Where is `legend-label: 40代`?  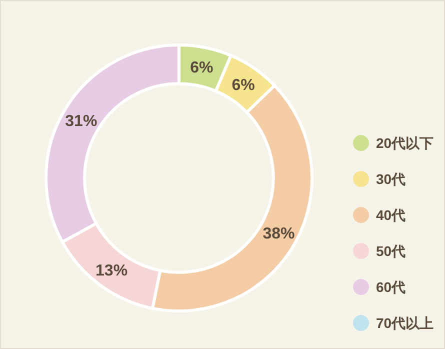 legend-label: 40代 is located at coordinates (391, 215).